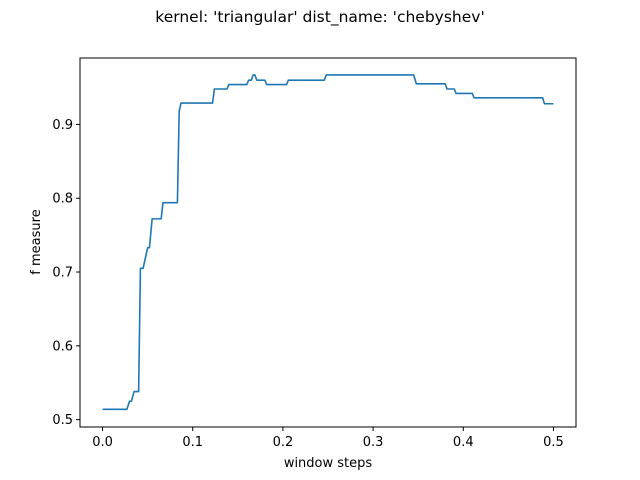 The width and height of the screenshot is (640, 480). I want to click on x-tick-label: 0.1, so click(192, 442).